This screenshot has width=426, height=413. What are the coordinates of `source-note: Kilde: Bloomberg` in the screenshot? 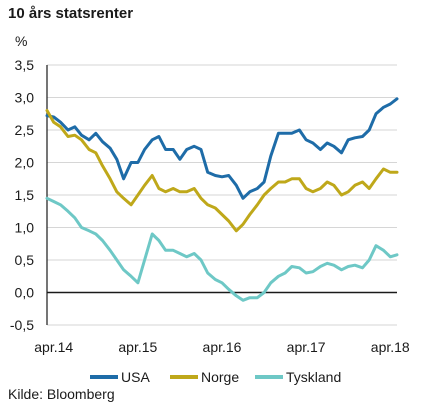 It's located at (61, 394).